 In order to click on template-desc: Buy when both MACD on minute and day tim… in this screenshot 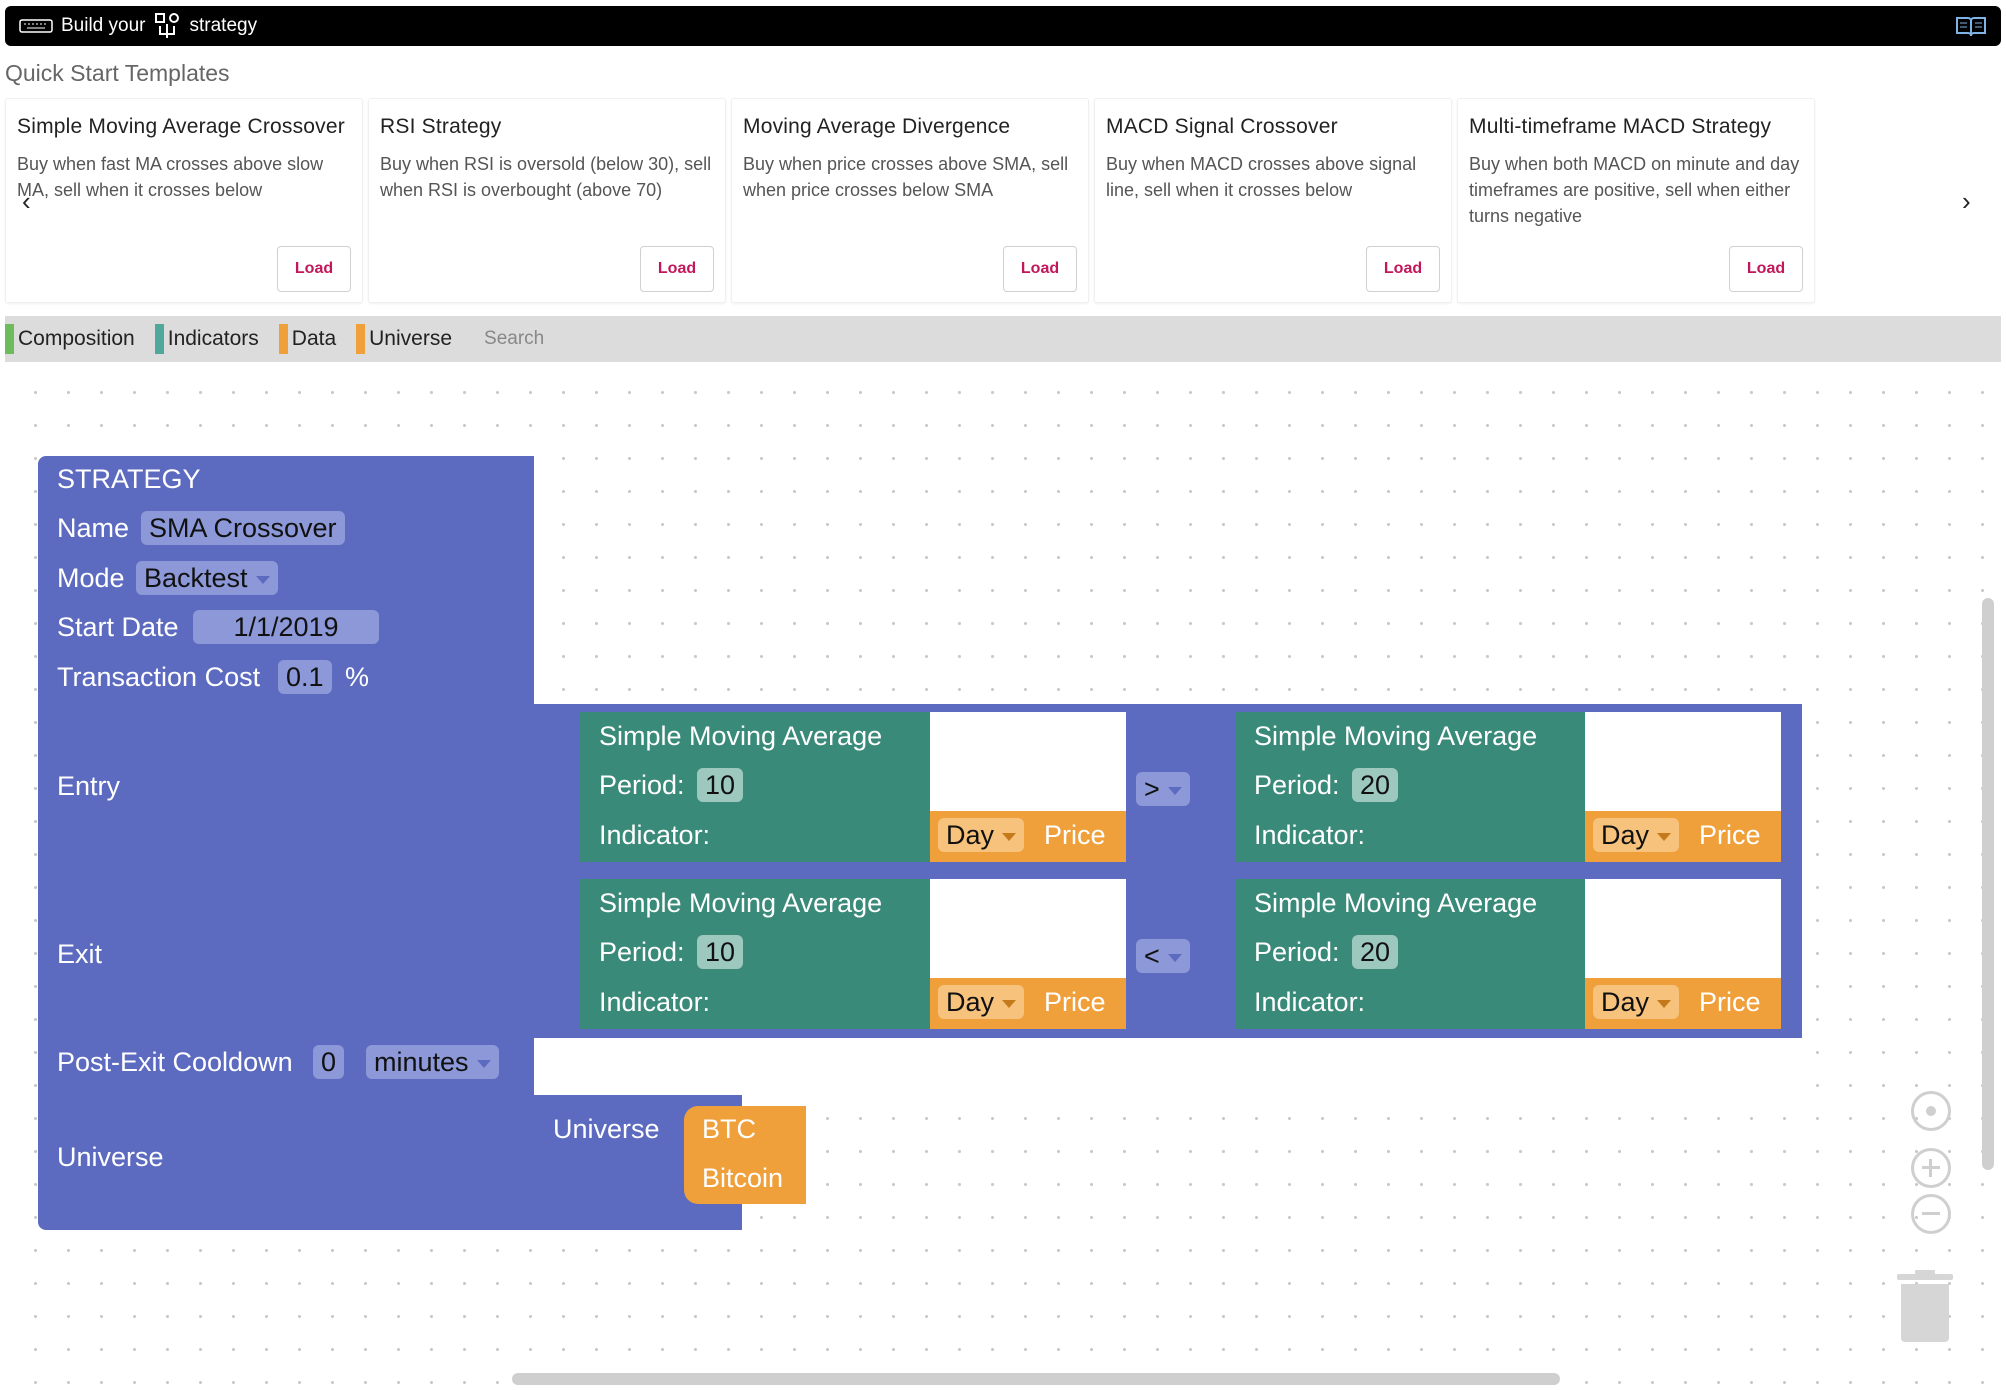, I will do `click(1634, 190)`.